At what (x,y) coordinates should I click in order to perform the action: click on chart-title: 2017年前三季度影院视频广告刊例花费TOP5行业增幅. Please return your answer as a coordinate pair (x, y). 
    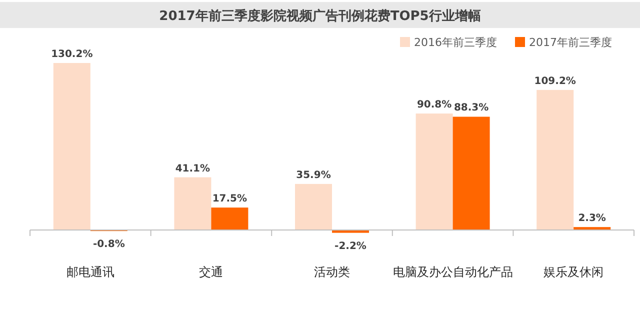
    Looking at the image, I should click on (320, 16).